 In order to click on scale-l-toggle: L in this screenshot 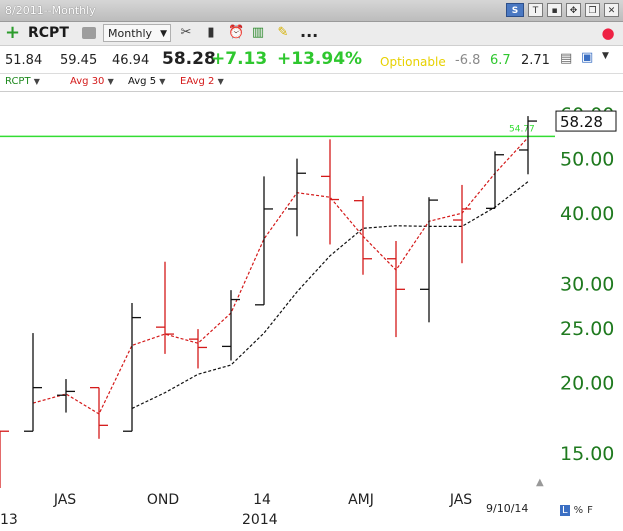, I will do `click(565, 510)`.